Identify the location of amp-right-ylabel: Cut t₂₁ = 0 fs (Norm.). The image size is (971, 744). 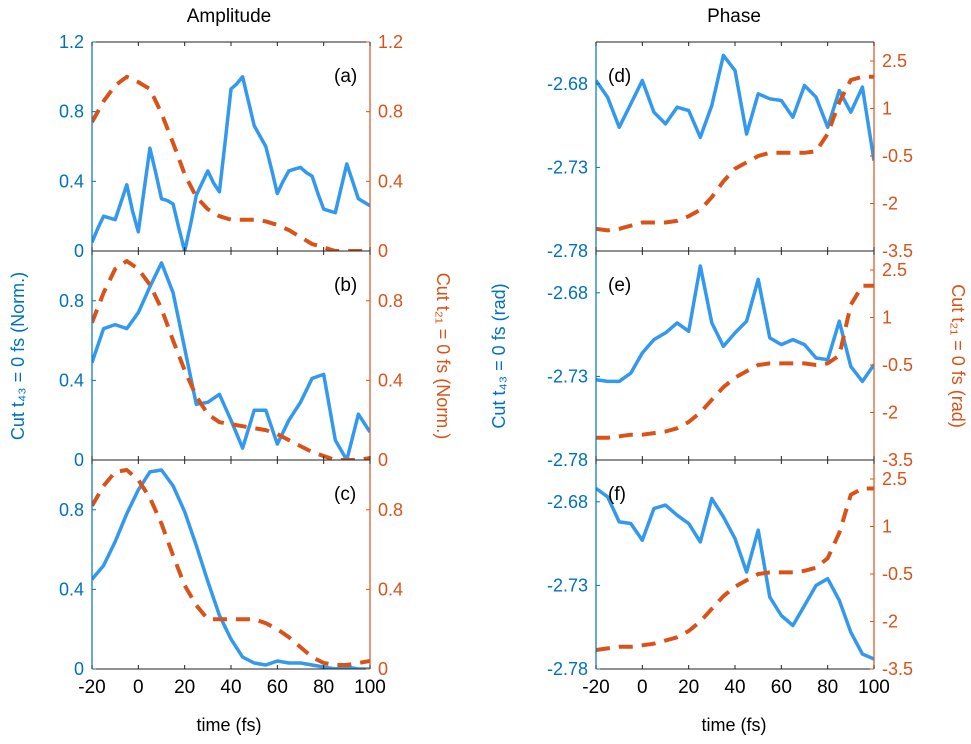
(443, 356).